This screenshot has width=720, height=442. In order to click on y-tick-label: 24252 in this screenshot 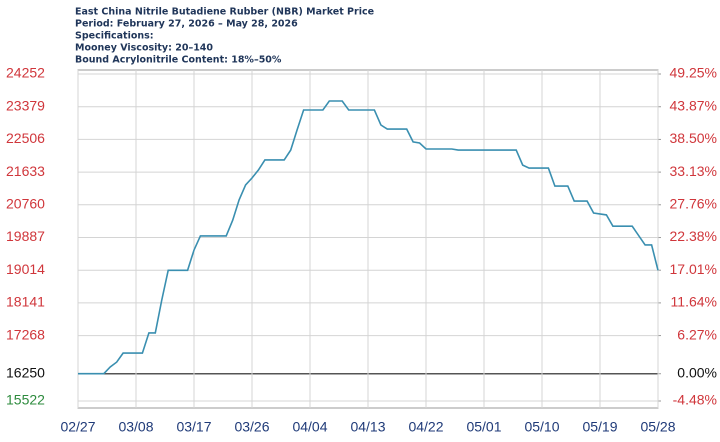, I will do `click(25, 73)`.